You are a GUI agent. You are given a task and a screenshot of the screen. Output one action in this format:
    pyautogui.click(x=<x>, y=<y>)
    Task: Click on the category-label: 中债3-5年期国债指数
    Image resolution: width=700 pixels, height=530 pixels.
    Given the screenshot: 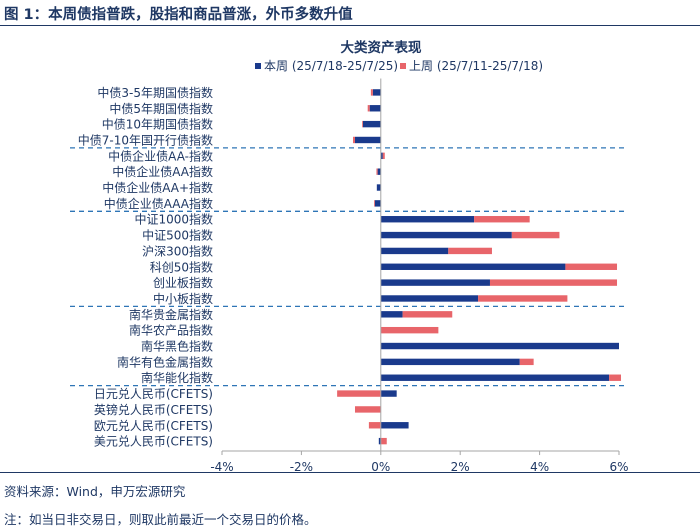 What is the action you would take?
    pyautogui.click(x=155, y=92)
    